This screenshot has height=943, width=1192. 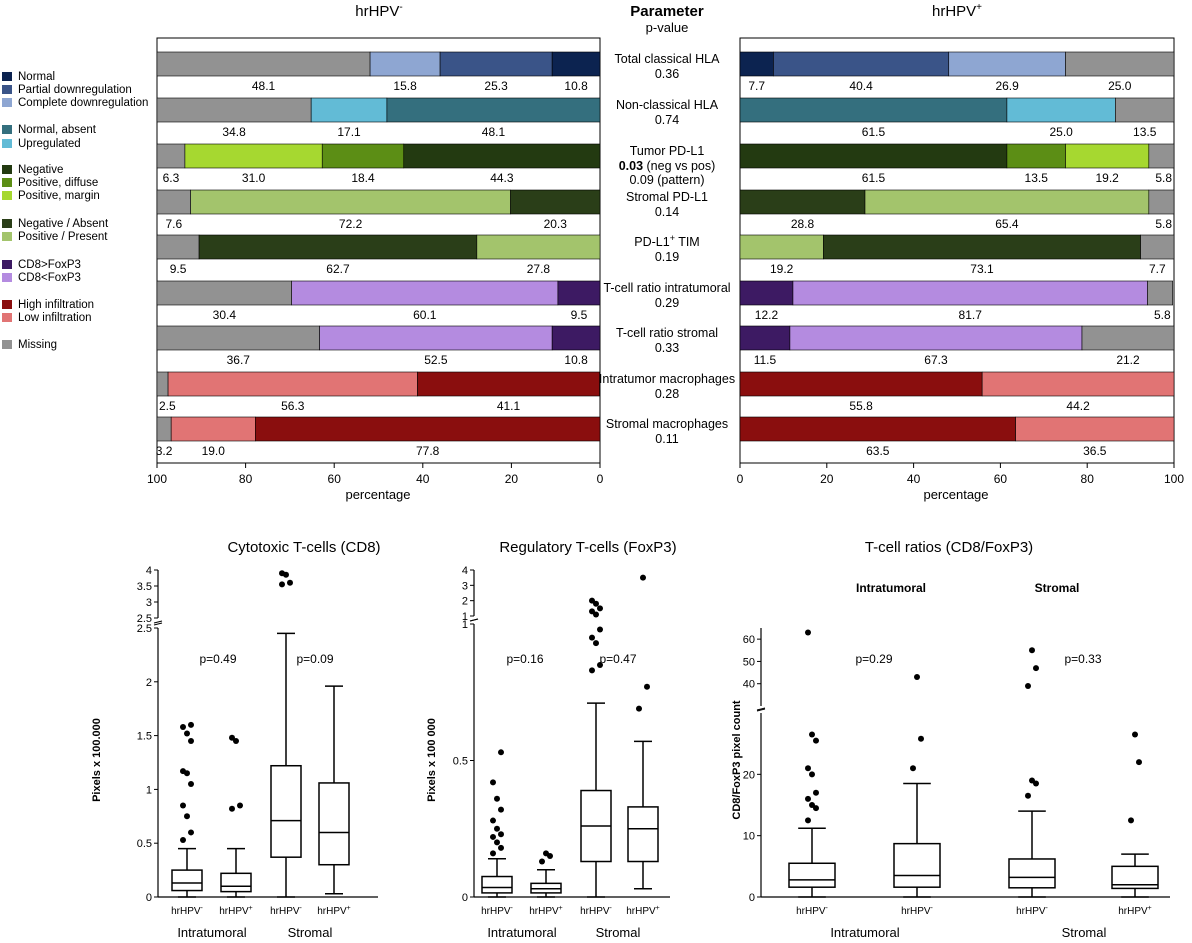 I want to click on cd8-pvalue-1: p=0.09, so click(x=314, y=659).